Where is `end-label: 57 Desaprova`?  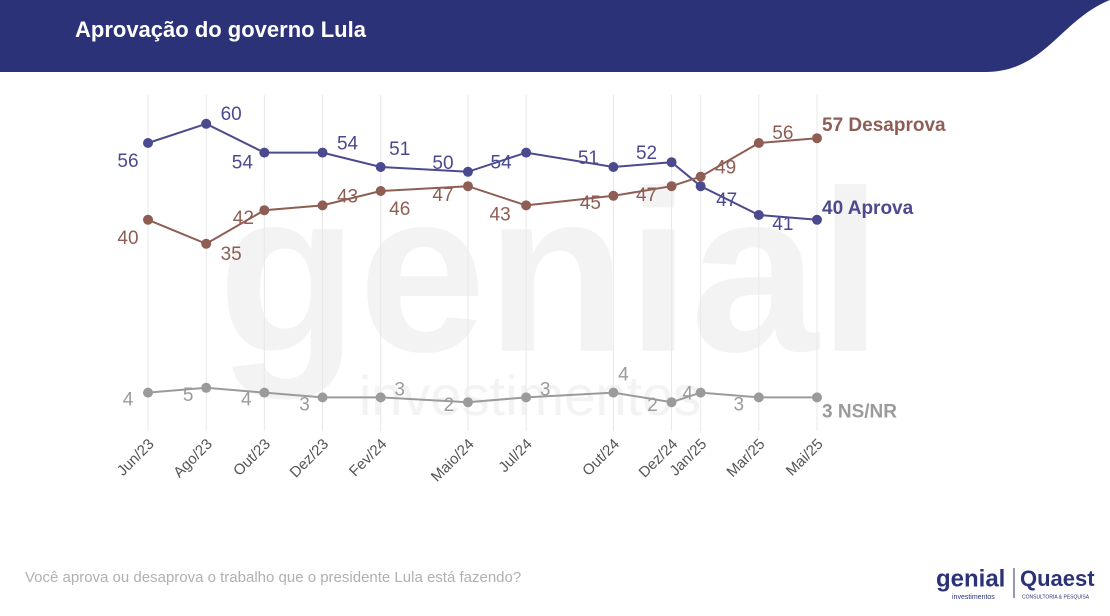
end-label: 57 Desaprova is located at coordinates (884, 125).